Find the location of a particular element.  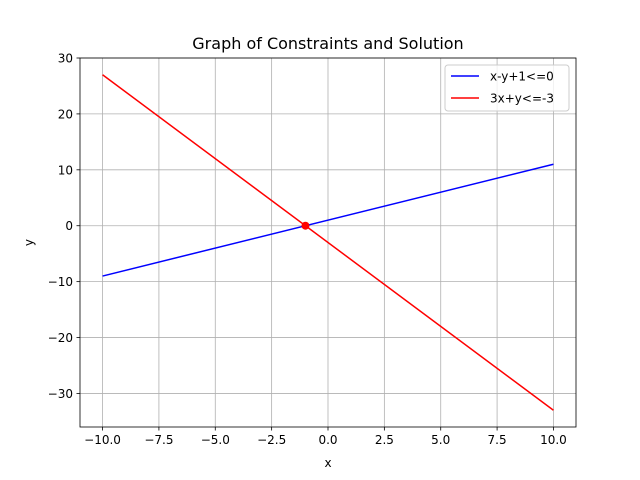

x-tick-label: 0.0 is located at coordinates (327, 440).